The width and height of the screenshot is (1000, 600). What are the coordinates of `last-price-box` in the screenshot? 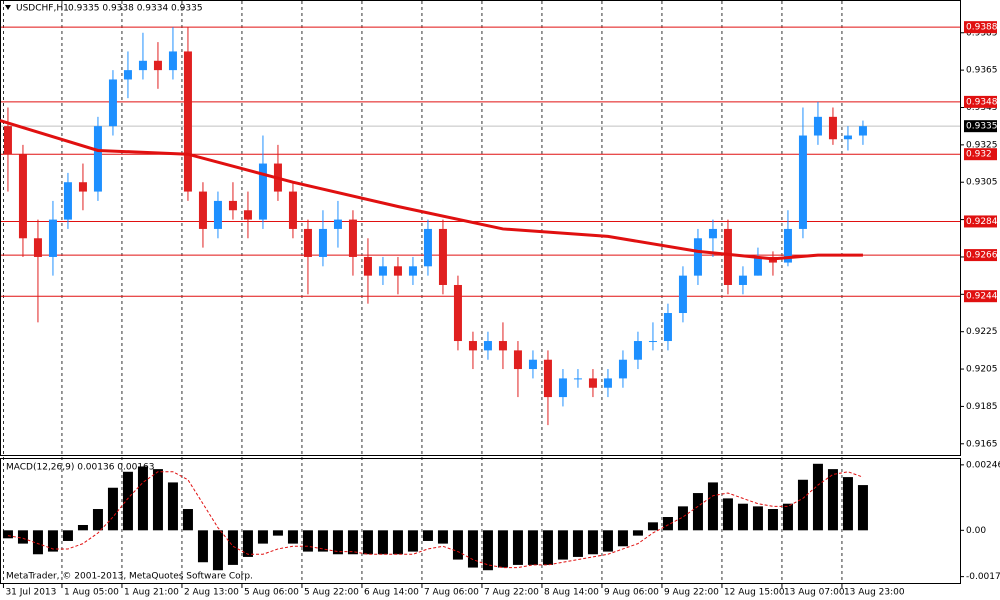 It's located at (980, 126).